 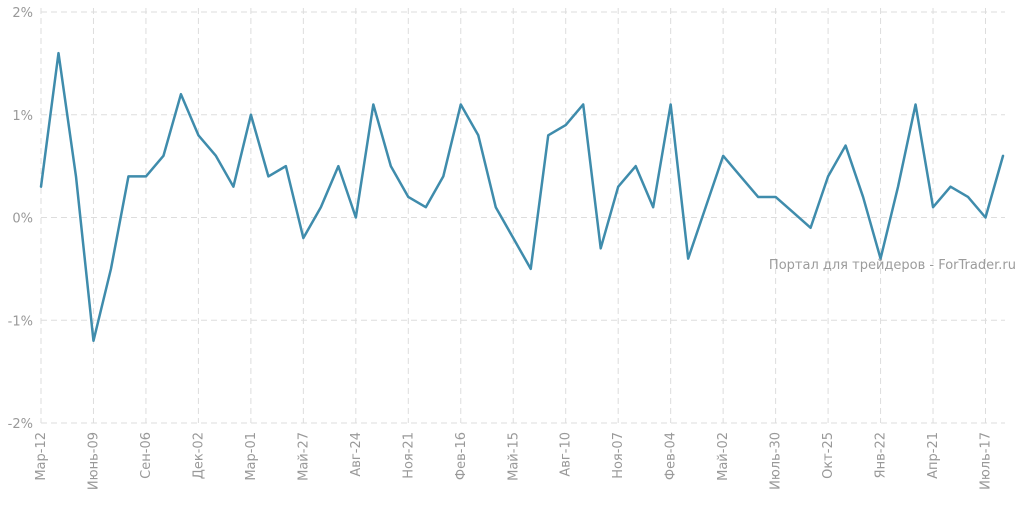 I want to click on x-tick-label: Мар-01, so click(x=251, y=456).